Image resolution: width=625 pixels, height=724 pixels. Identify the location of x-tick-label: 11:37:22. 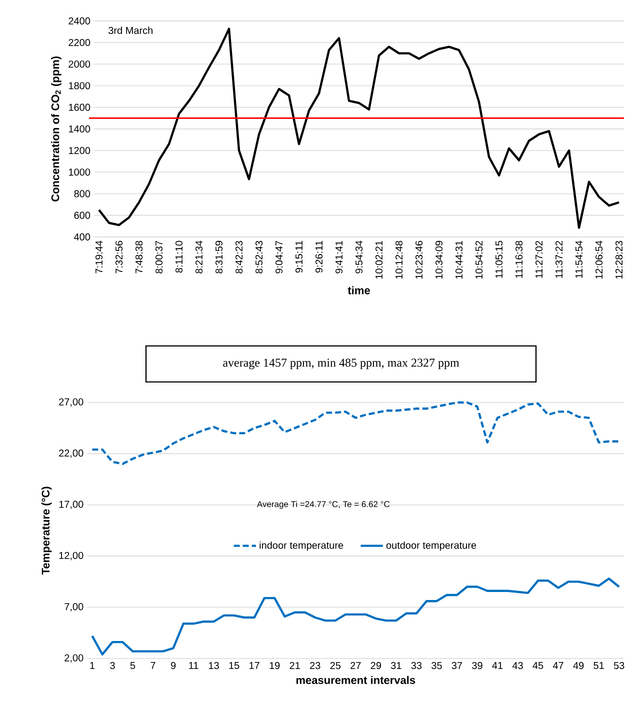
(559, 259).